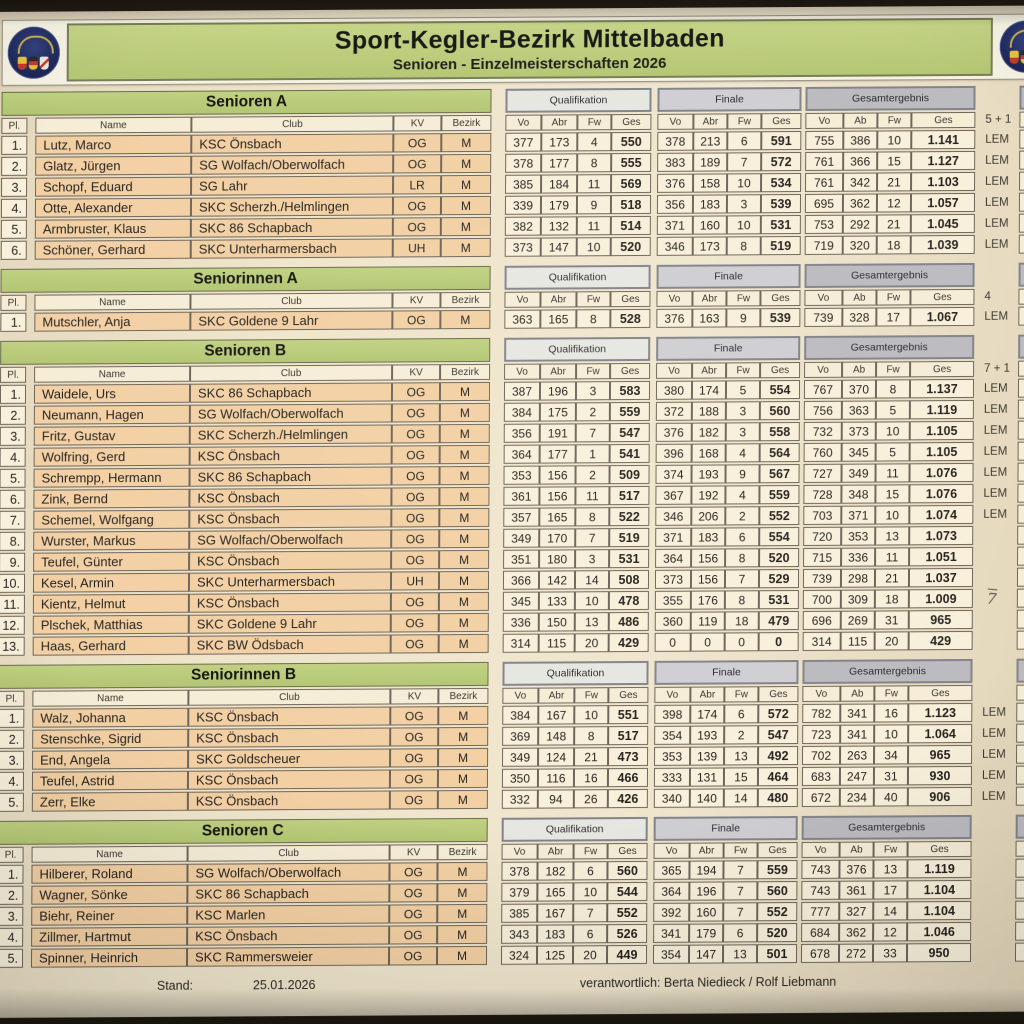 The height and width of the screenshot is (1024, 1024). What do you see at coordinates (999, 849) in the screenshot?
I see `side-note` at bounding box center [999, 849].